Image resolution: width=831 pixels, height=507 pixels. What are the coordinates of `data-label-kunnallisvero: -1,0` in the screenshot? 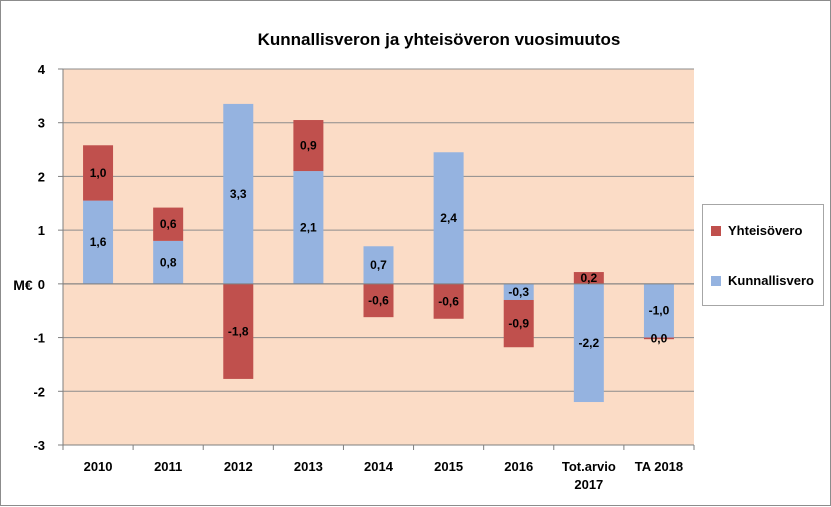 It's located at (659, 311).